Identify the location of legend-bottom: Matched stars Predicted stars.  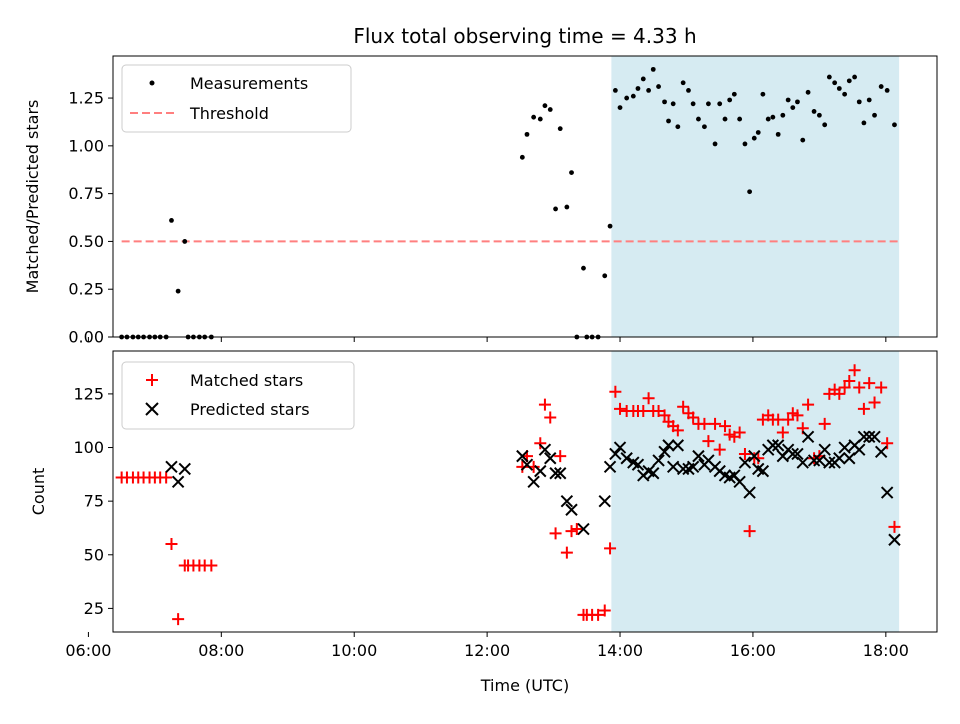
(238, 395).